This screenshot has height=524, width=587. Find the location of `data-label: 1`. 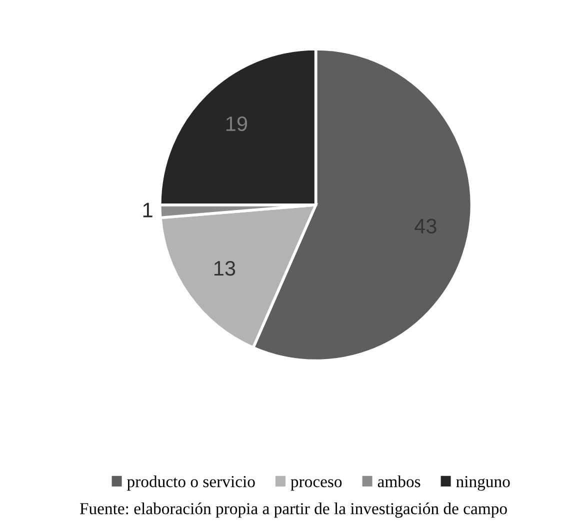

data-label: 1 is located at coordinates (147, 210).